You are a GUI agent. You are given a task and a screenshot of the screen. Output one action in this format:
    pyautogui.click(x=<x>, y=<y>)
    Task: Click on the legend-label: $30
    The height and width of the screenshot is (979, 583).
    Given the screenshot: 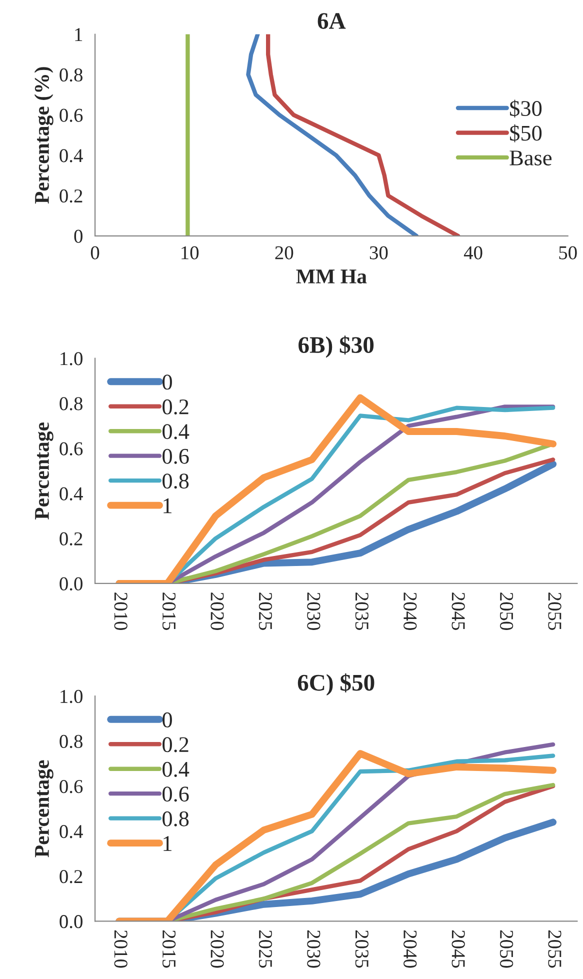 What is the action you would take?
    pyautogui.click(x=526, y=109)
    